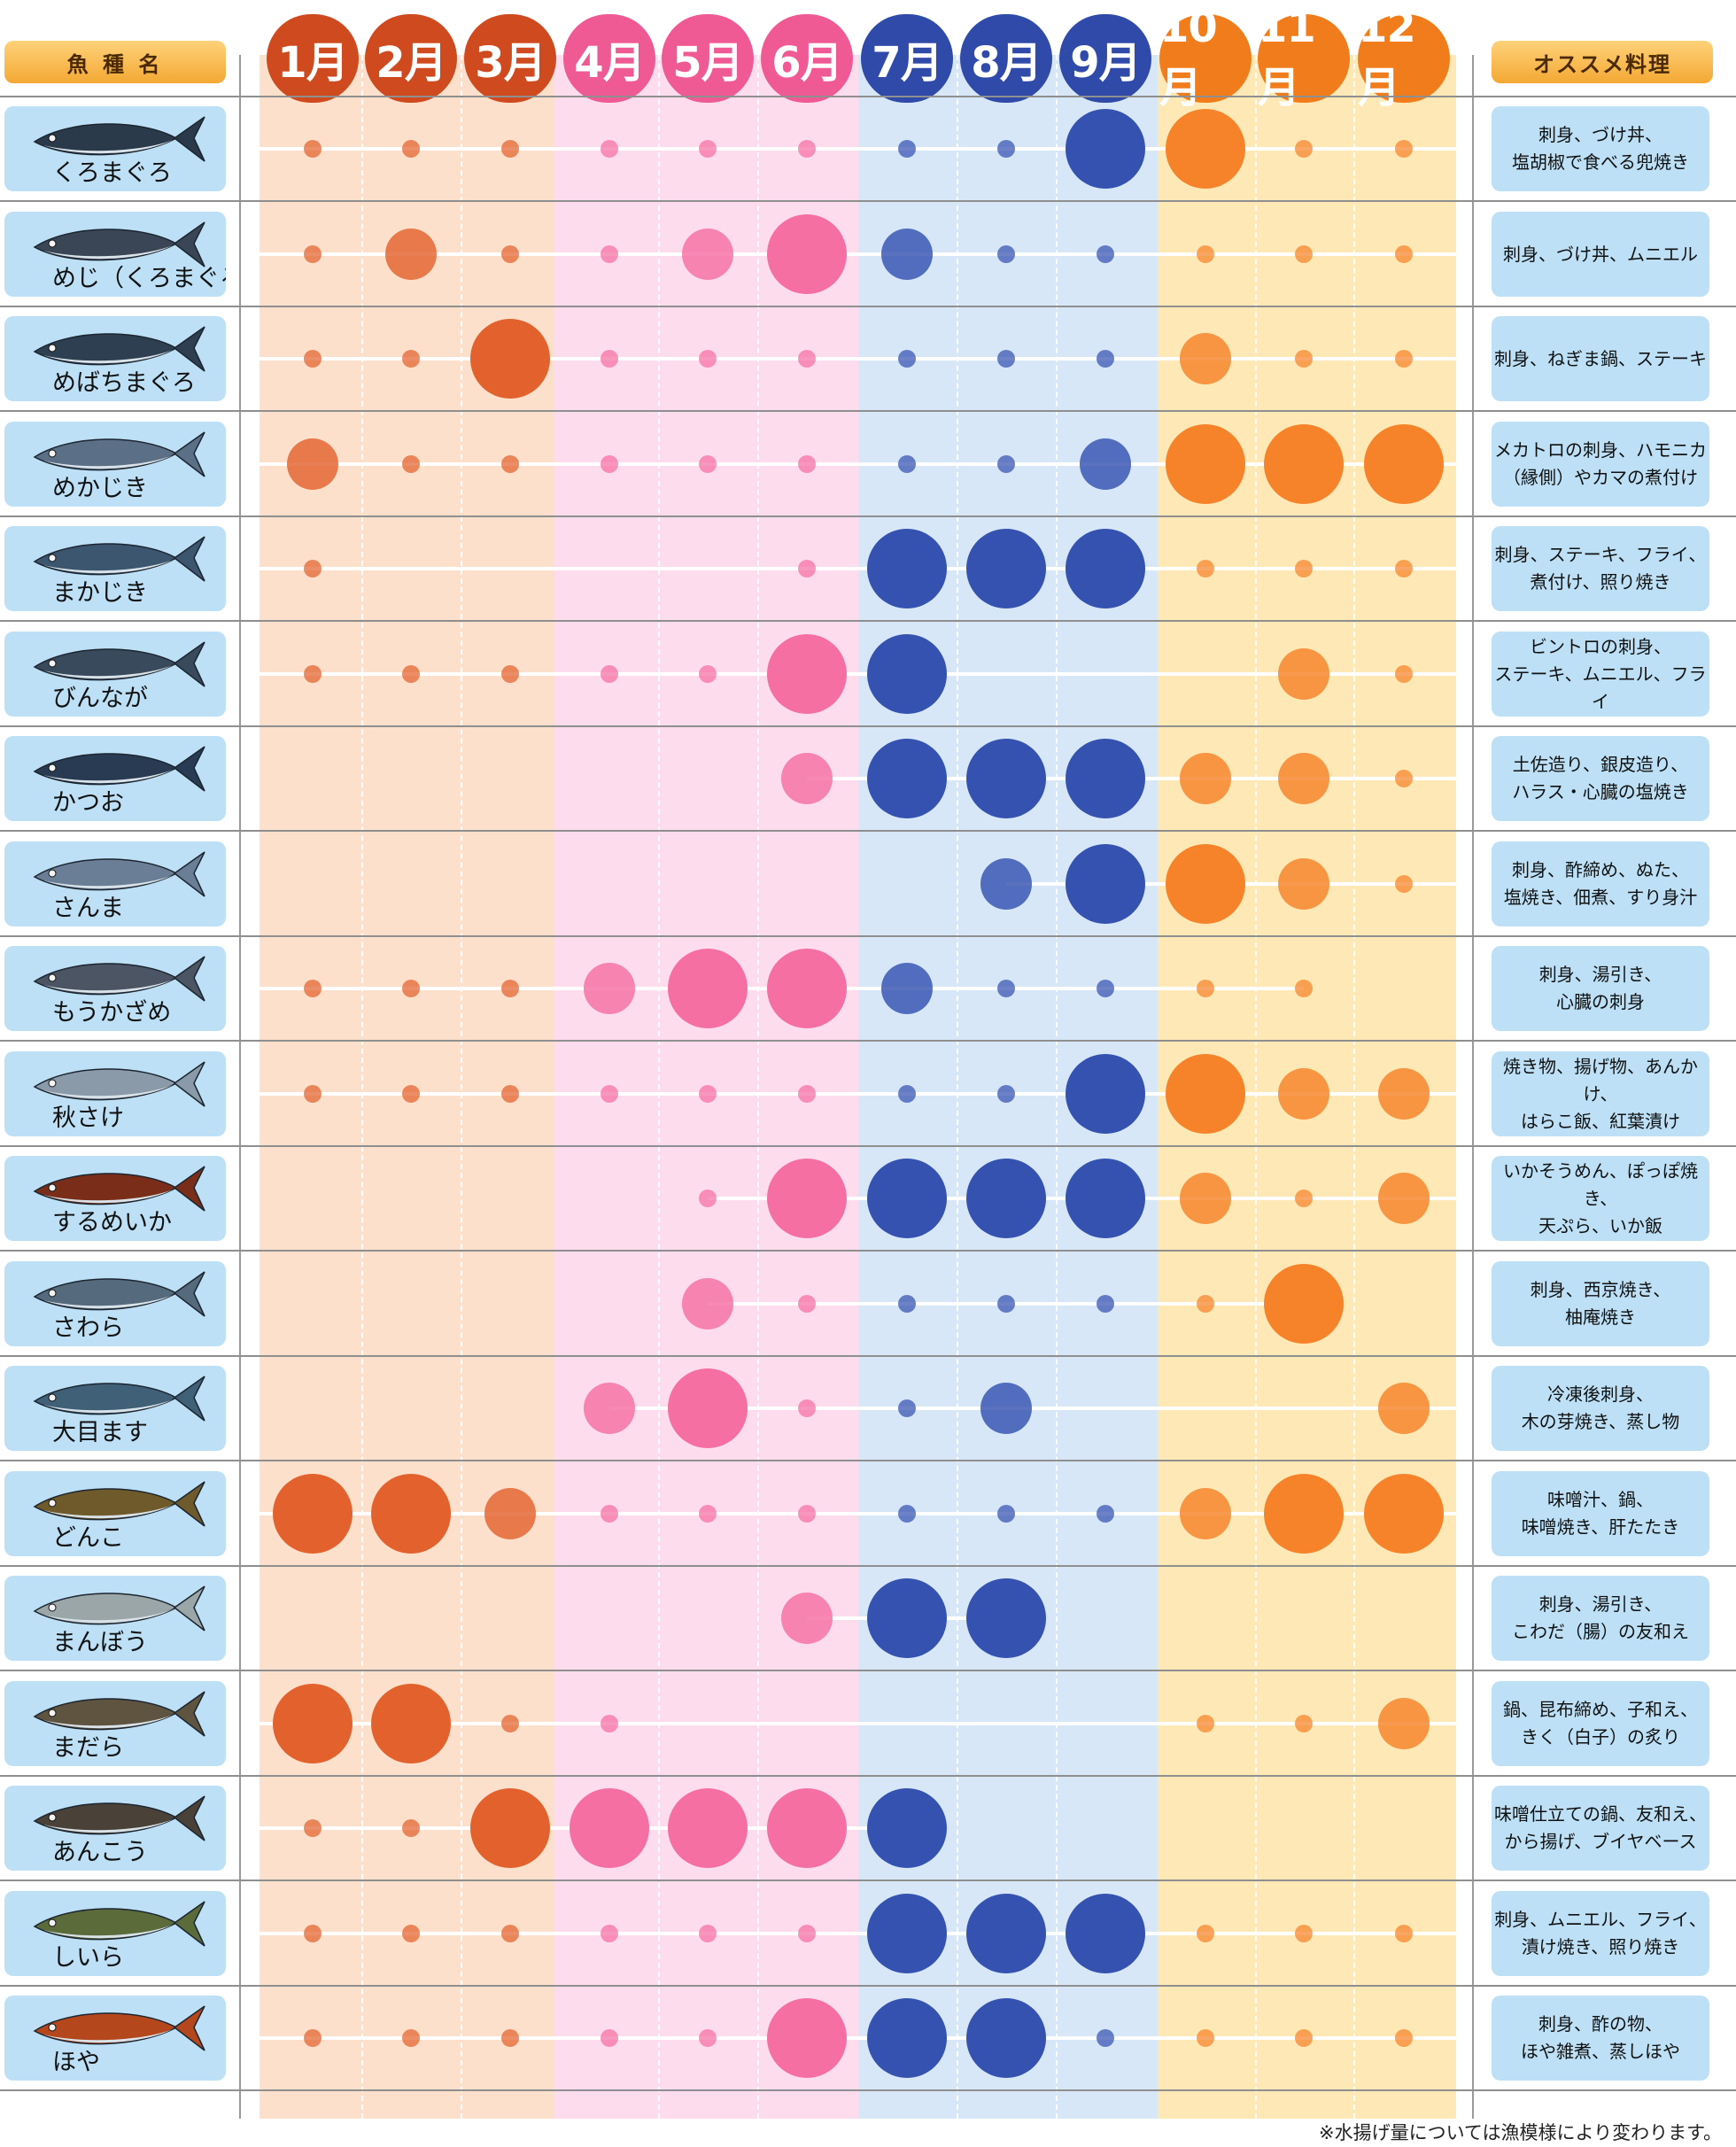 The width and height of the screenshot is (1736, 2147). What do you see at coordinates (1601, 1093) in the screenshot?
I see `recipe-text: 焼き物、揚げ物、あんかけ、 はらこ飯、紅葉漬け` at bounding box center [1601, 1093].